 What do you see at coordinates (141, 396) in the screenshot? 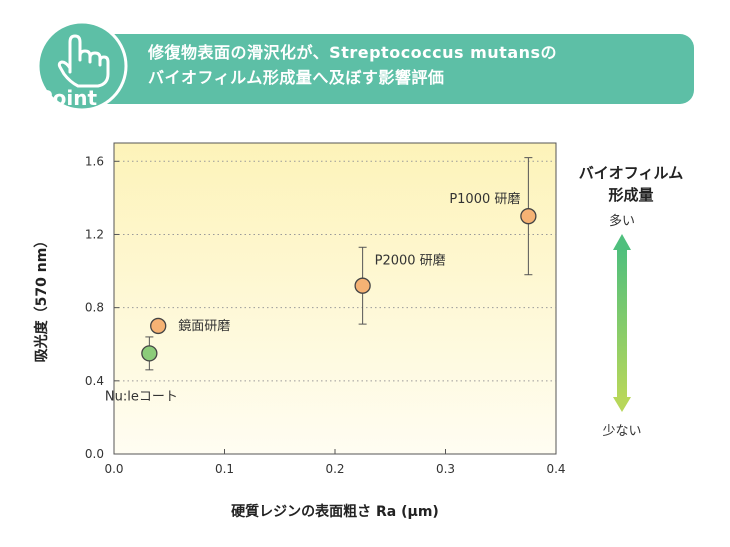
I see `data-label: Nu:leコート` at bounding box center [141, 396].